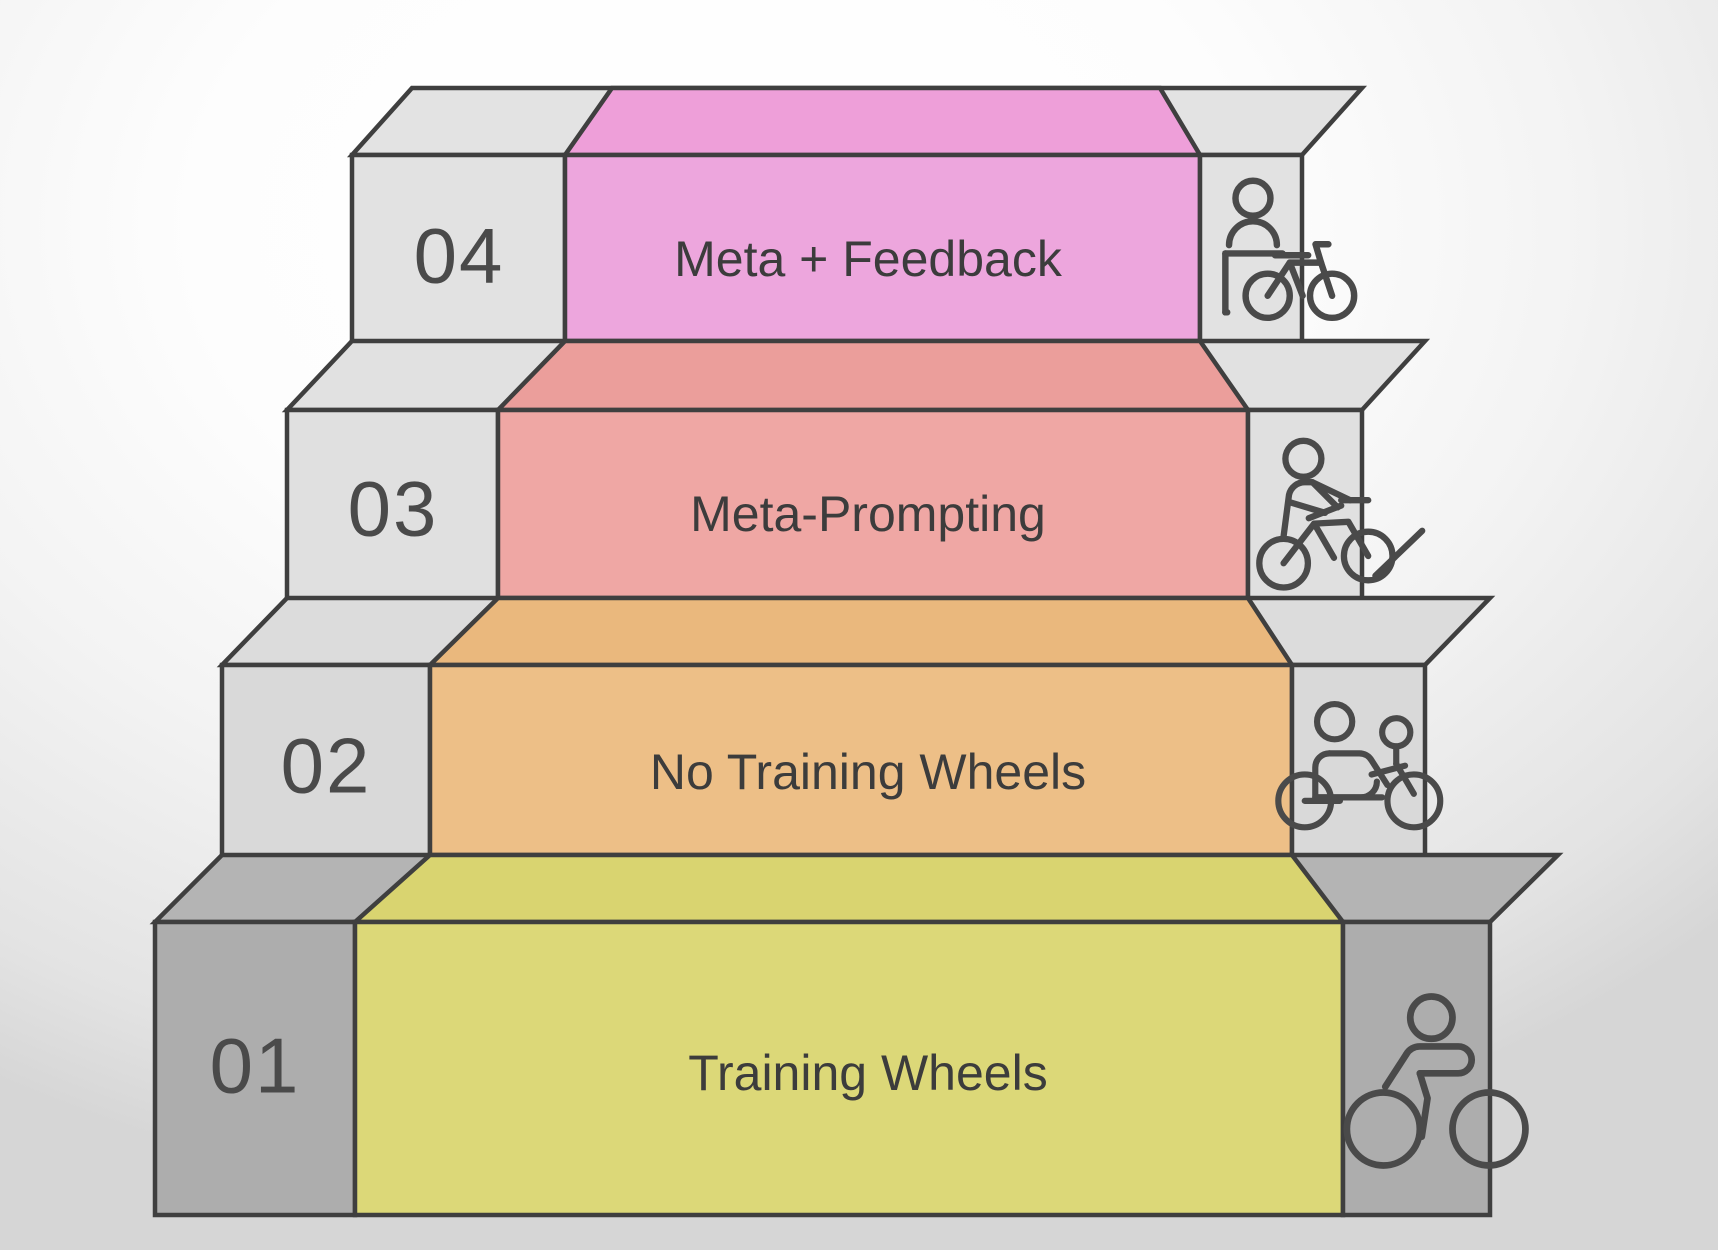 This screenshot has width=1718, height=1250. Describe the element at coordinates (856, 478) in the screenshot. I see `step-03: 03 Meta-Prompting` at that location.